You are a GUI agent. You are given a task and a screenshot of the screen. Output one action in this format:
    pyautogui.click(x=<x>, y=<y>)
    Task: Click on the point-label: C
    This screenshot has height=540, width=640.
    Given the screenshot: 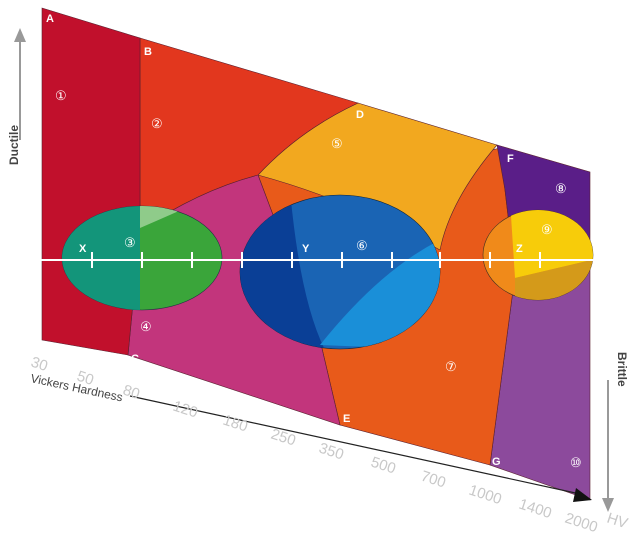 What is the action you would take?
    pyautogui.click(x=135, y=359)
    